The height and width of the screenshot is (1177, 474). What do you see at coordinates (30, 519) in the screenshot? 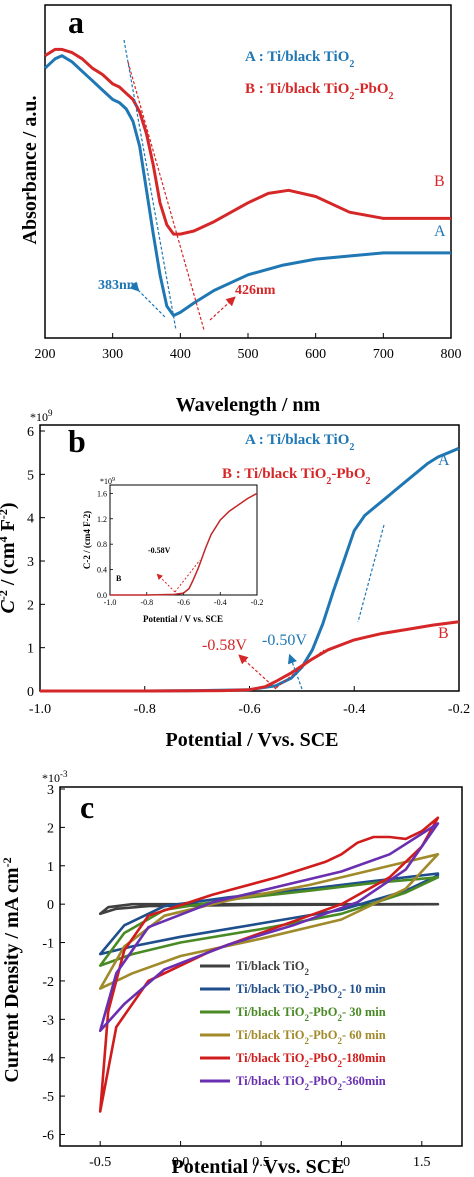
I see `y-tick-label: 4` at bounding box center [30, 519].